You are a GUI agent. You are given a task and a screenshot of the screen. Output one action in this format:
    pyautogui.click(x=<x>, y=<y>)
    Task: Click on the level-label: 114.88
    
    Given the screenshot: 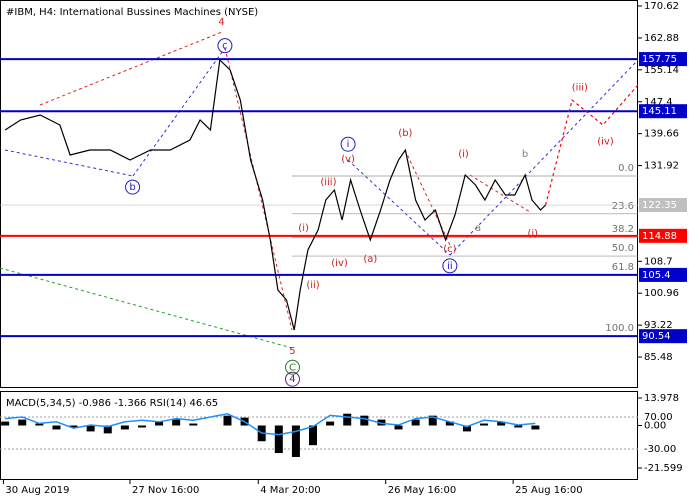 What is the action you would take?
    pyautogui.click(x=659, y=236)
    